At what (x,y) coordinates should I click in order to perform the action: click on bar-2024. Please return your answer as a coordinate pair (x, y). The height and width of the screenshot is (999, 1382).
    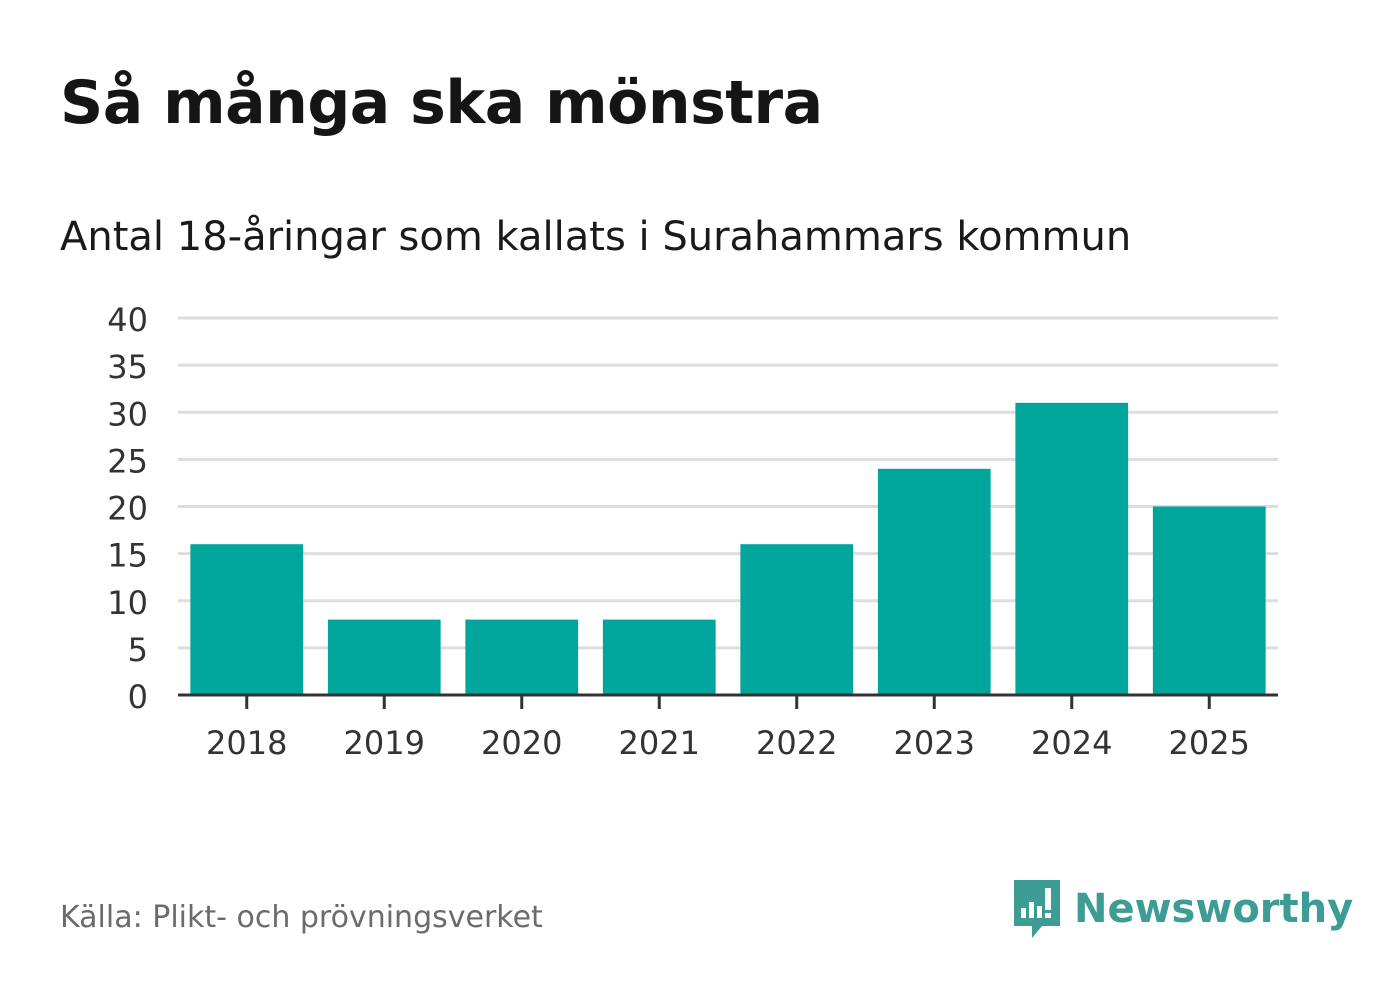
    Looking at the image, I should click on (1072, 548).